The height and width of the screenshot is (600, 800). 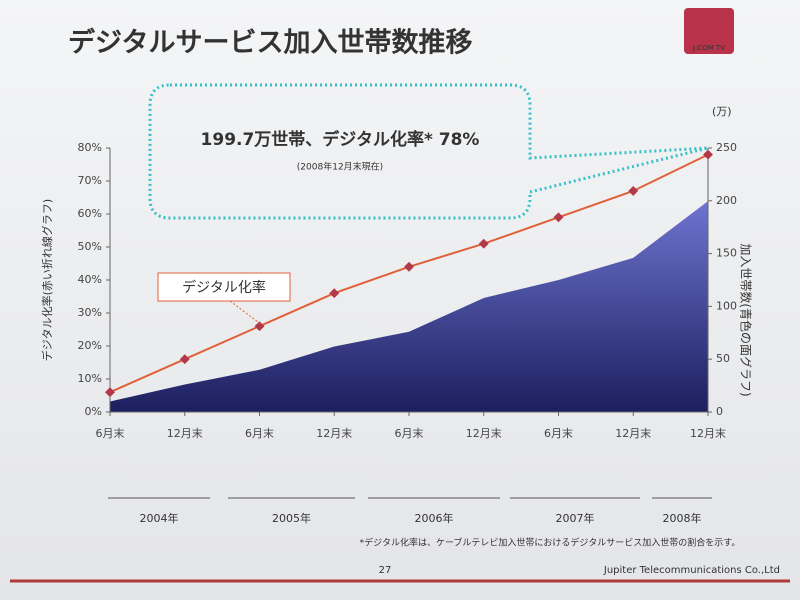 I want to click on year-label: 2008年, so click(x=682, y=518).